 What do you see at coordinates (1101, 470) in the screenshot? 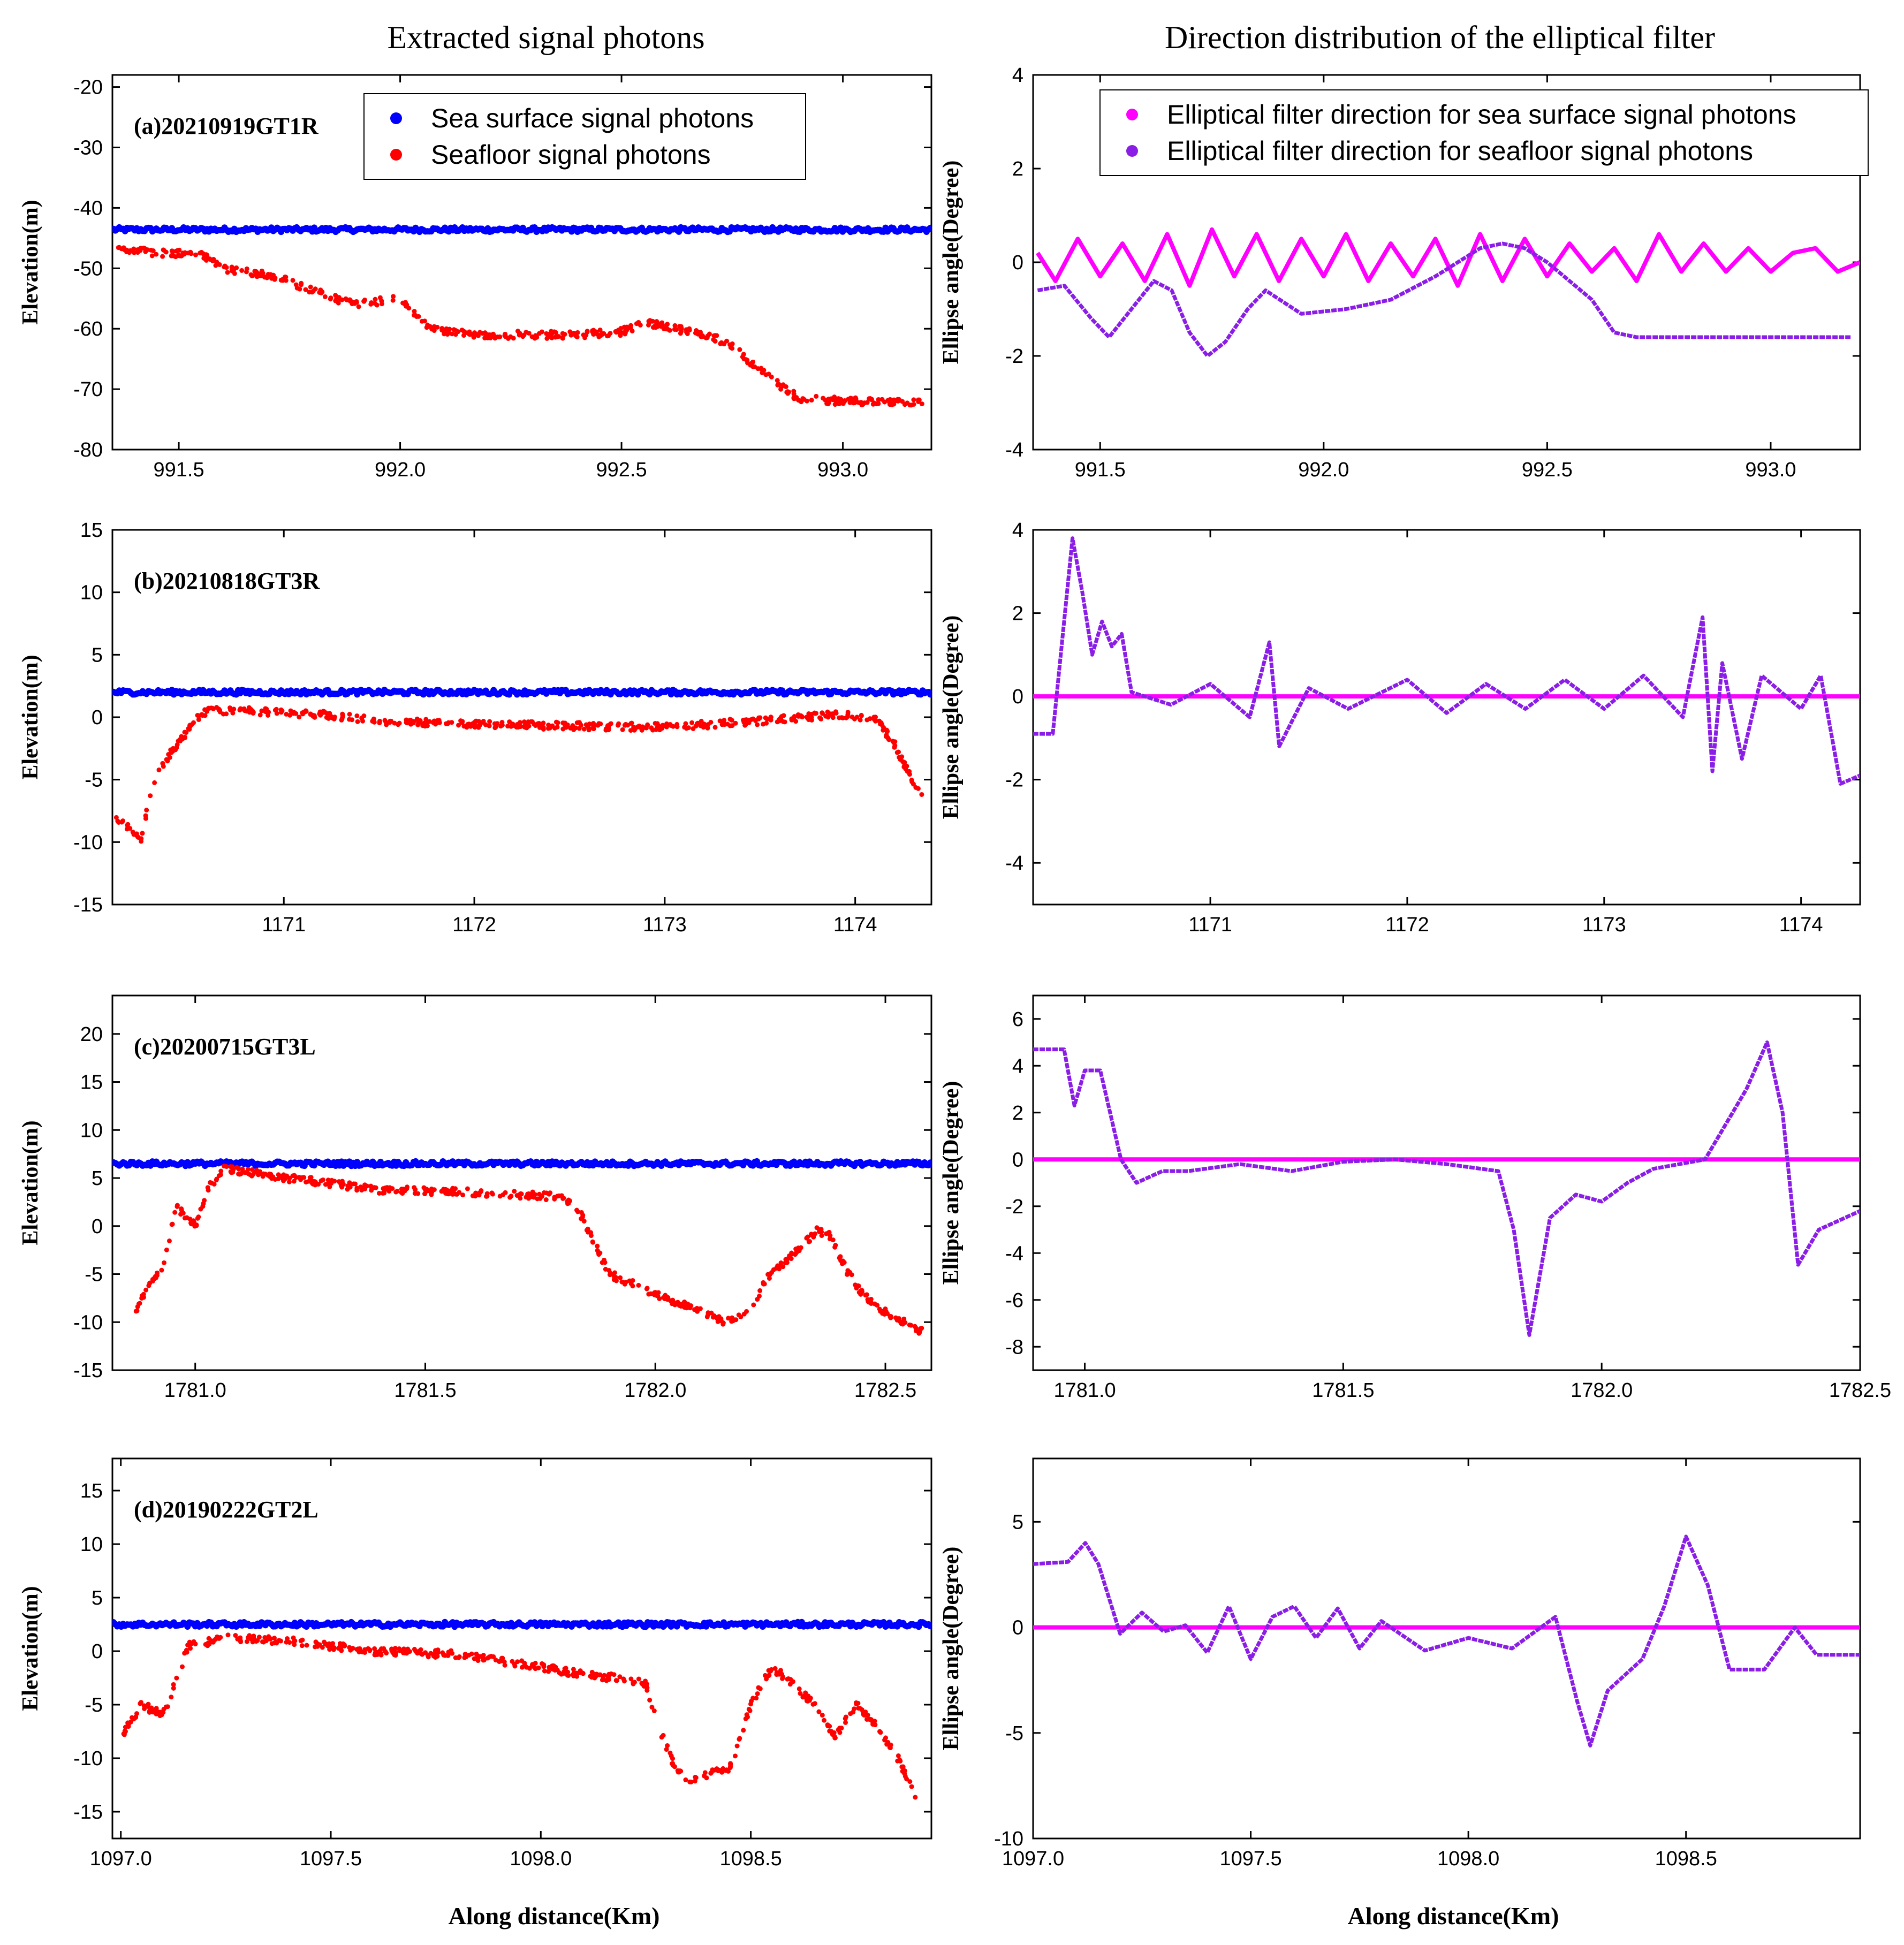
I see `x-tick-label: 991.5` at bounding box center [1101, 470].